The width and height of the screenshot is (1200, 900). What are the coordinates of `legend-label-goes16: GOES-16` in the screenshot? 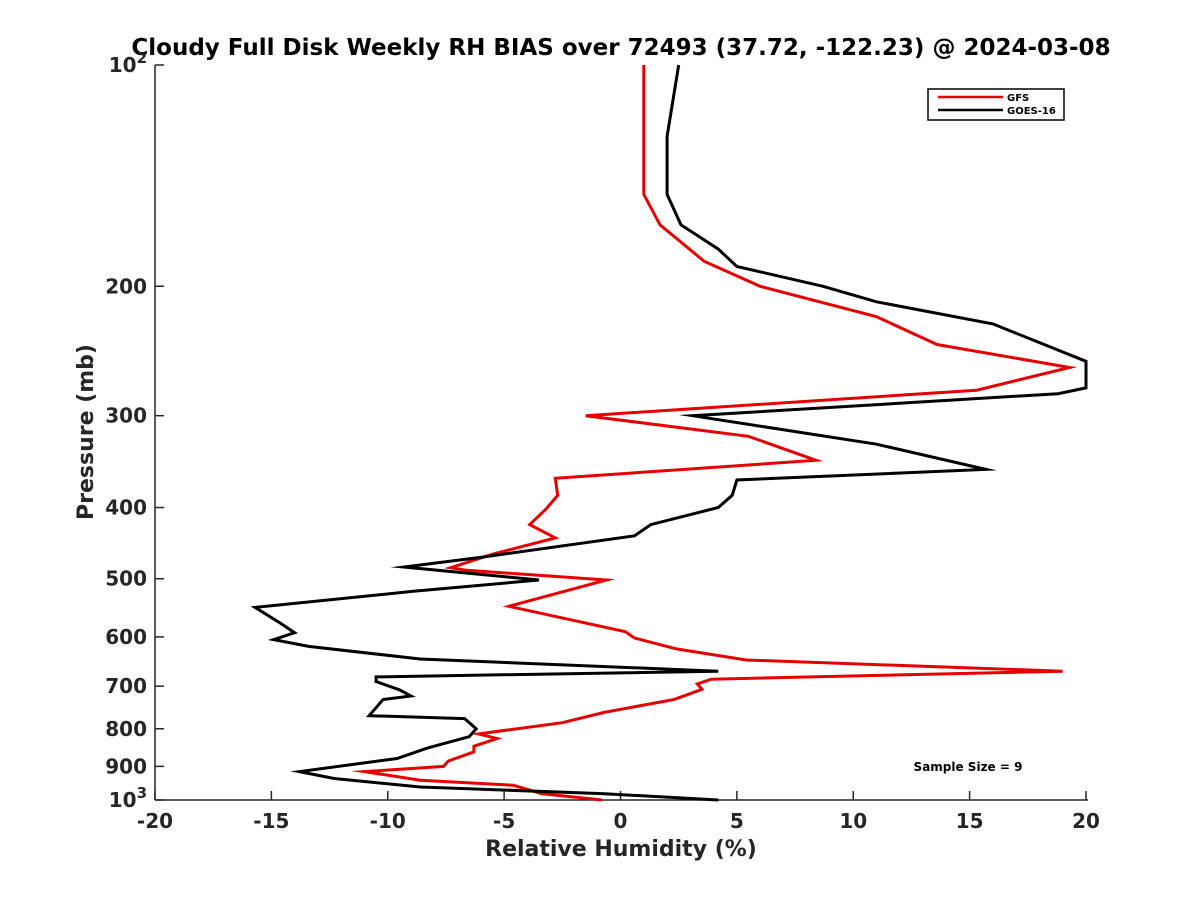 It's located at (1031, 111).